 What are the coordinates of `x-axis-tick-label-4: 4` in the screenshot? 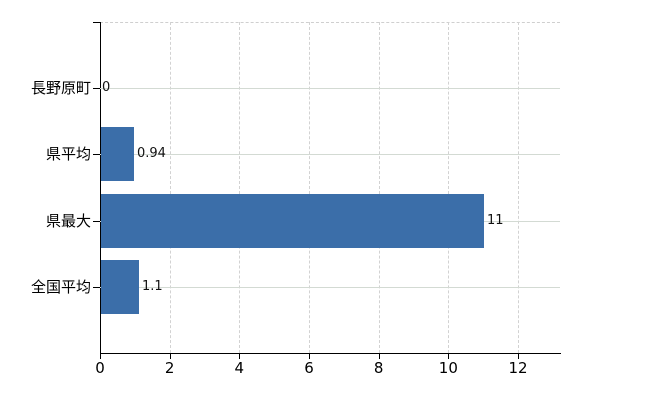 It's located at (239, 368).